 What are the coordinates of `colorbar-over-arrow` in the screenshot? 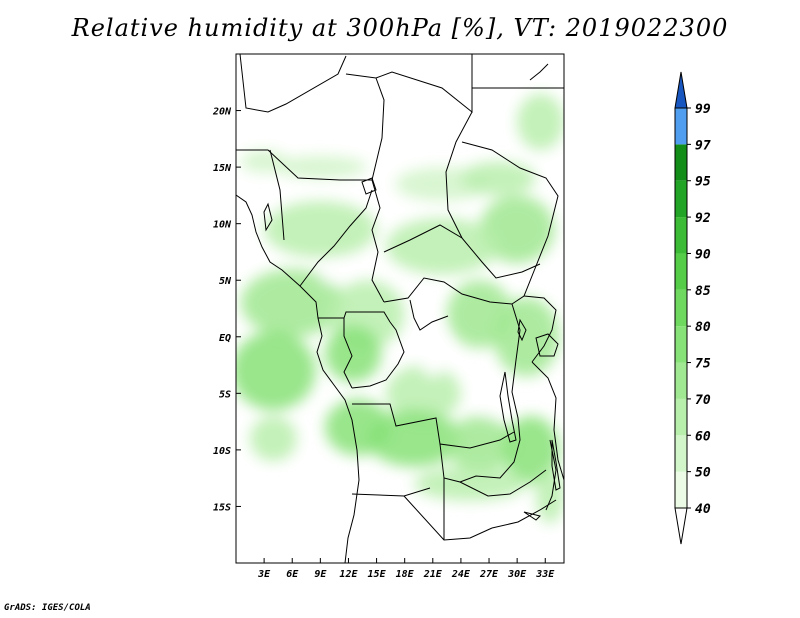 It's located at (681, 90).